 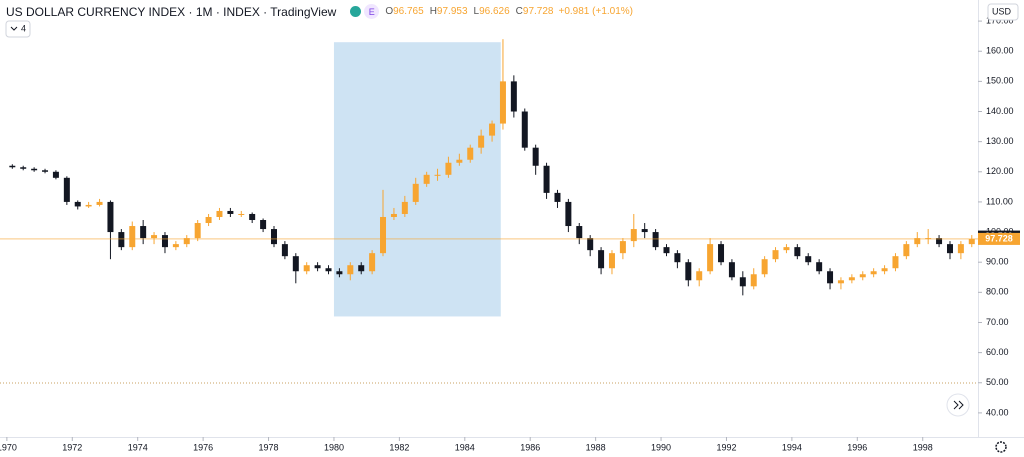 I want to click on close-value: 97.728, so click(x=538, y=11).